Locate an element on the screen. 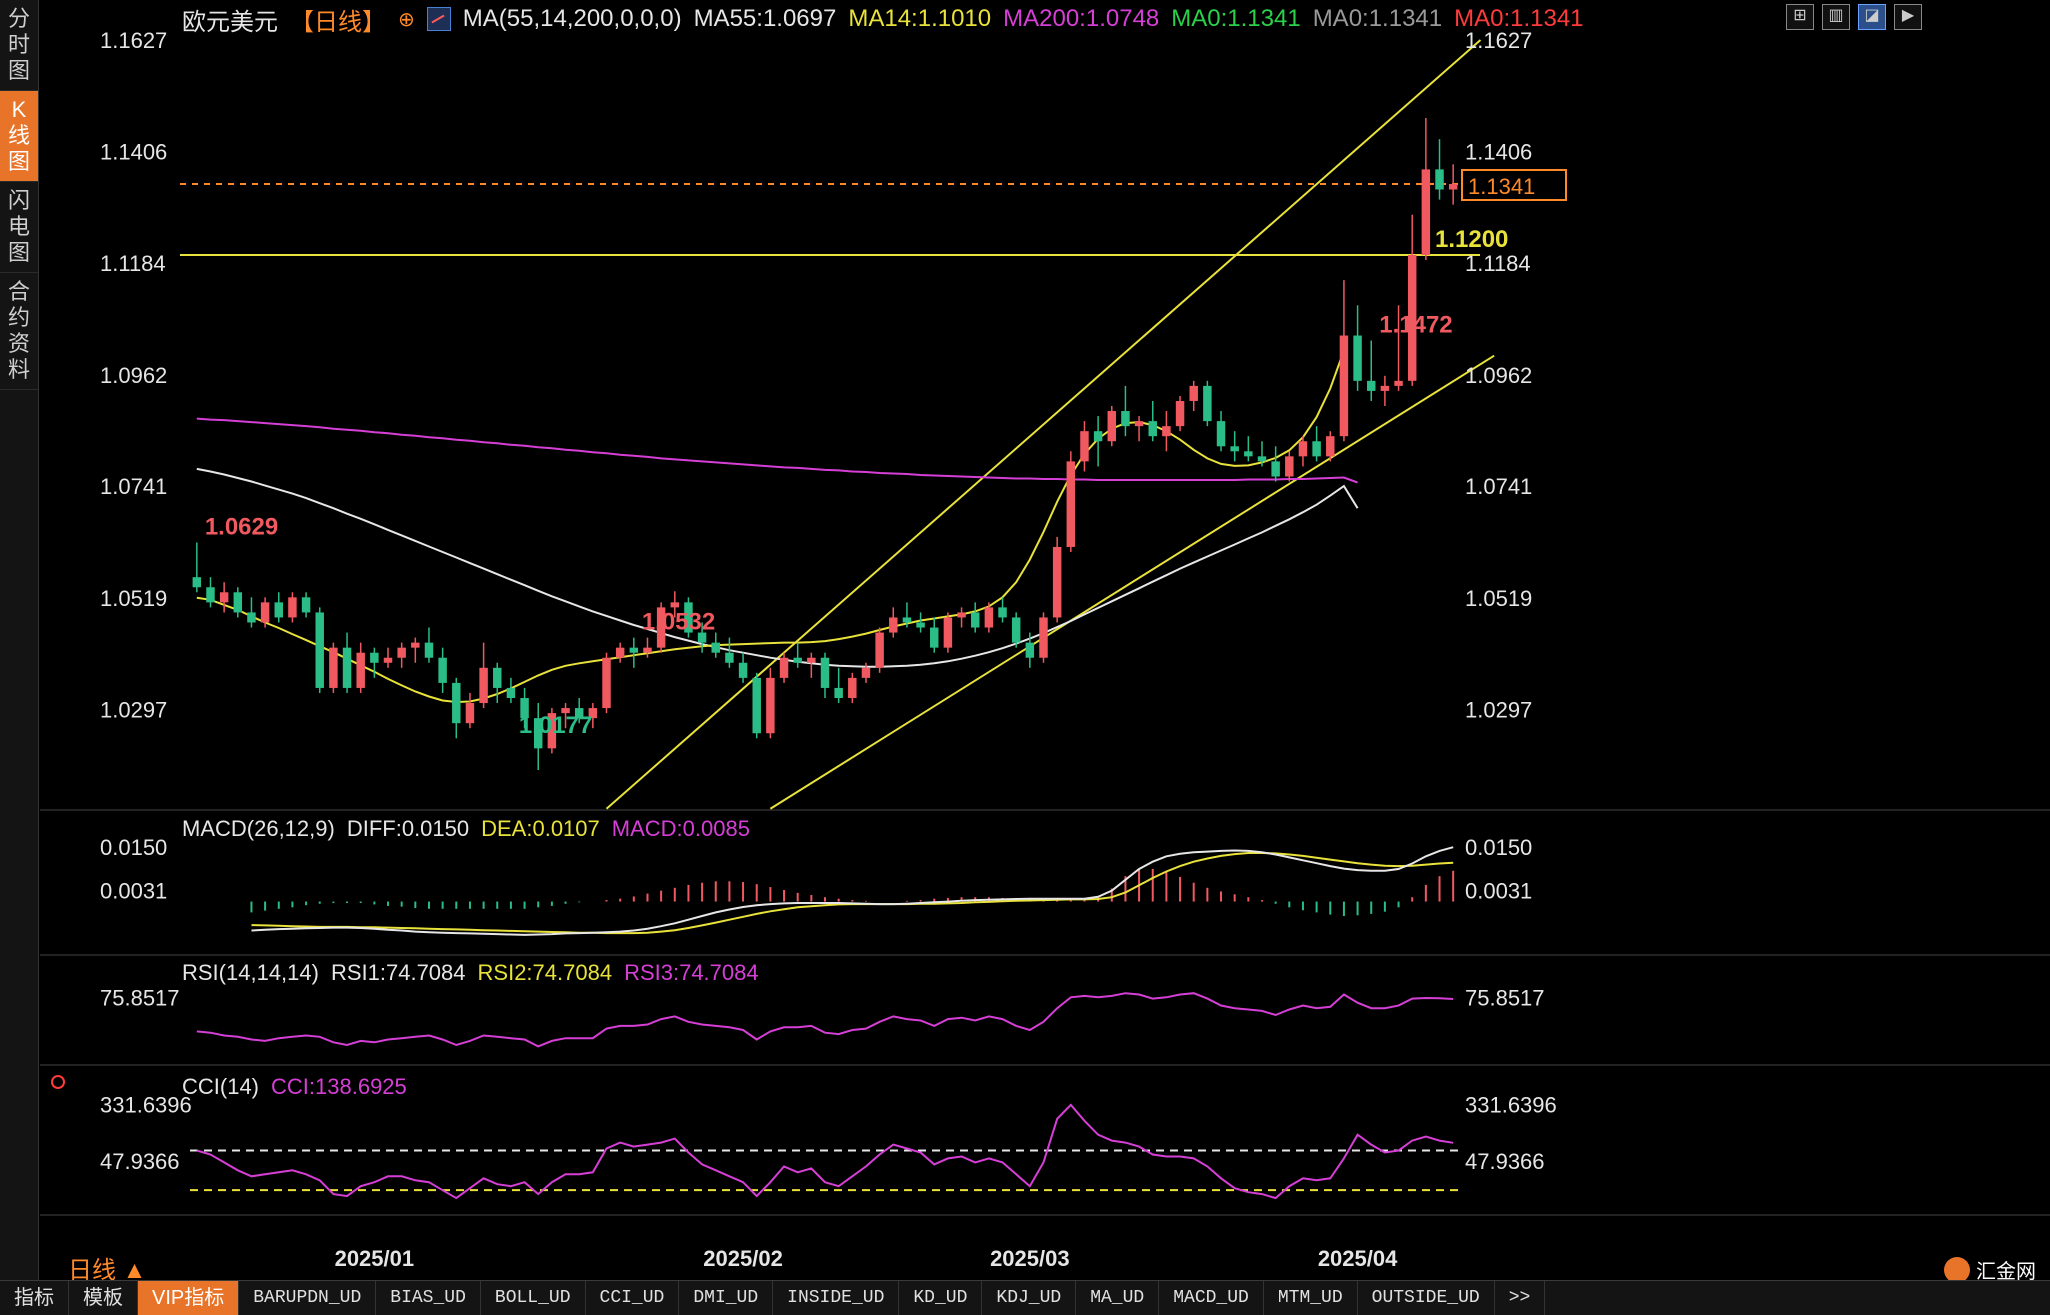 The width and height of the screenshot is (2050, 1315). sidebar-tab-3: 合约资料 is located at coordinates (19, 331).